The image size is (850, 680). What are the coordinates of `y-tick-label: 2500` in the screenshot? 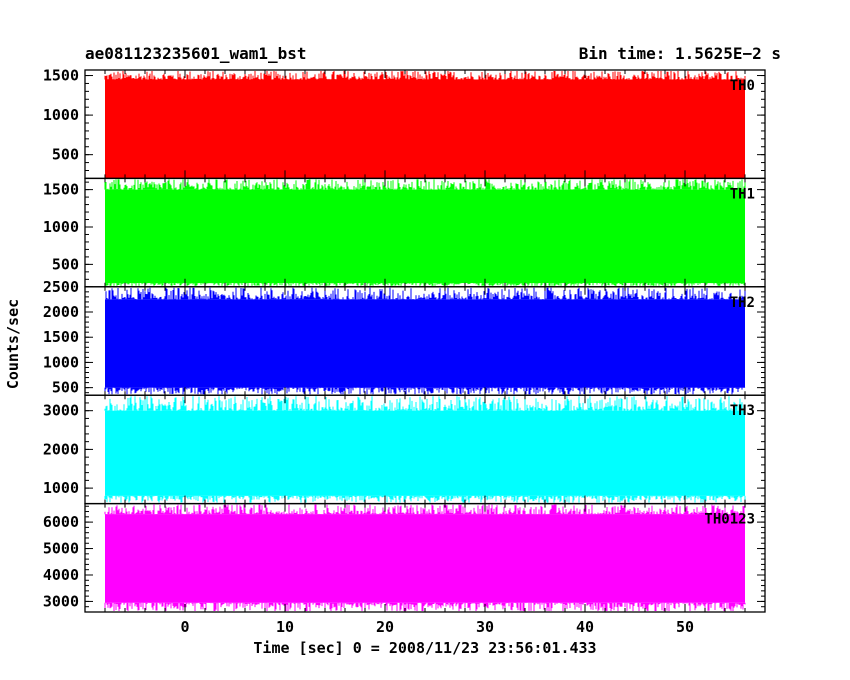 It's located at (61, 287).